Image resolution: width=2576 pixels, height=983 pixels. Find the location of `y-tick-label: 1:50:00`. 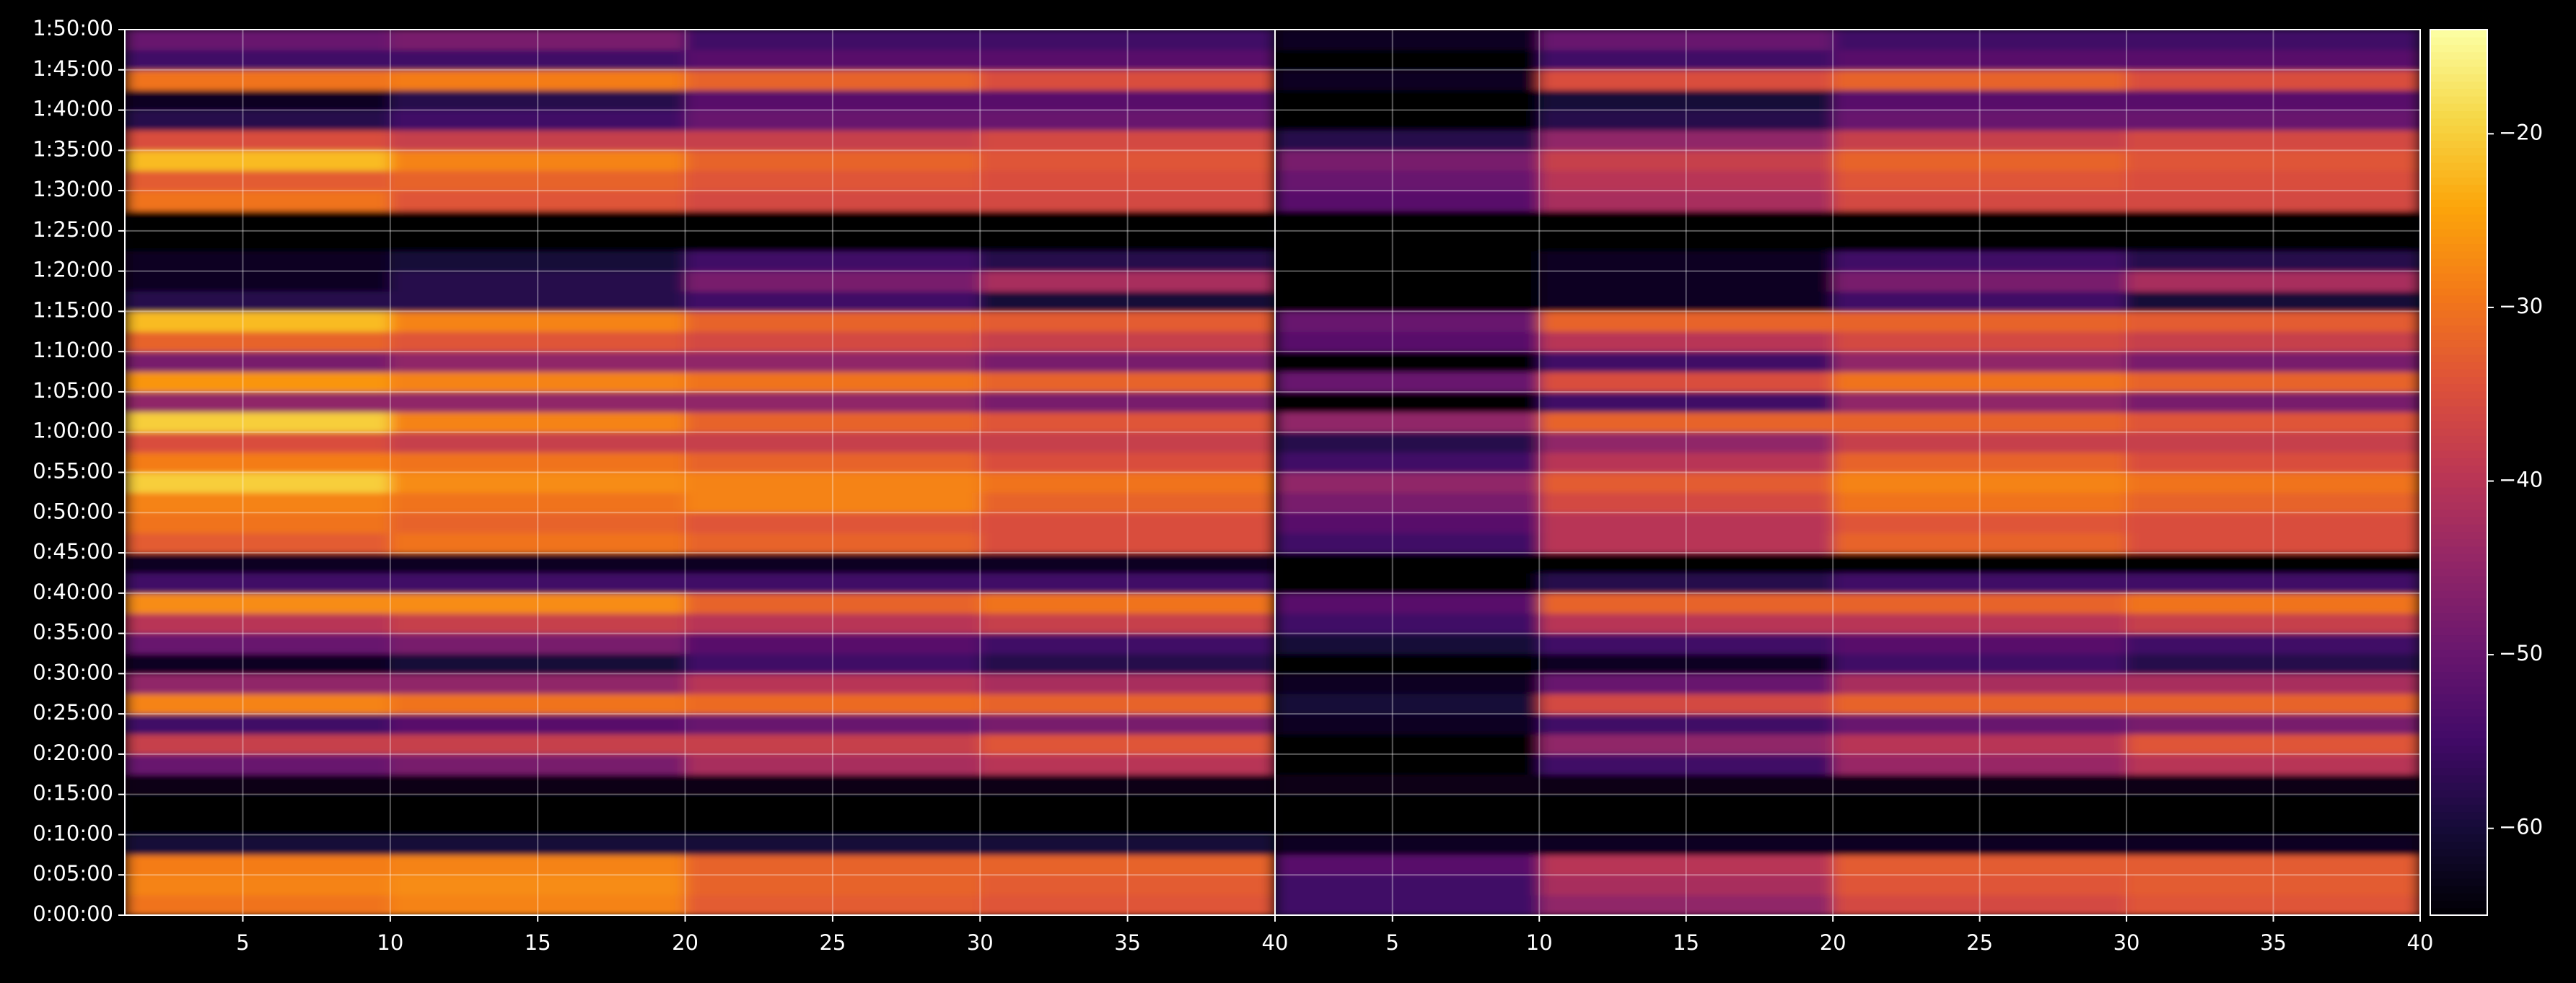

y-tick-label: 1:50:00 is located at coordinates (72, 28).